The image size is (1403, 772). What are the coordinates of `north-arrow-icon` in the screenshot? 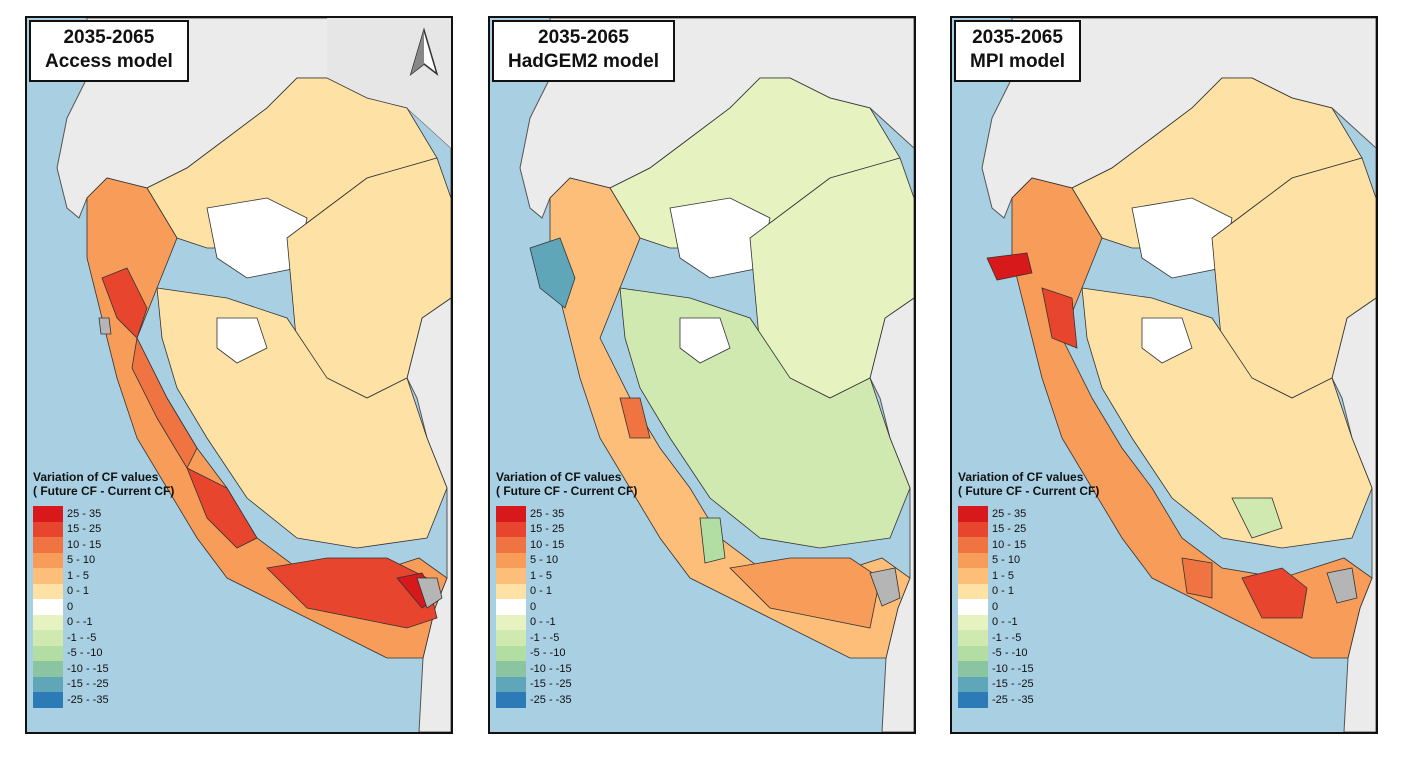 It's located at (424, 52).